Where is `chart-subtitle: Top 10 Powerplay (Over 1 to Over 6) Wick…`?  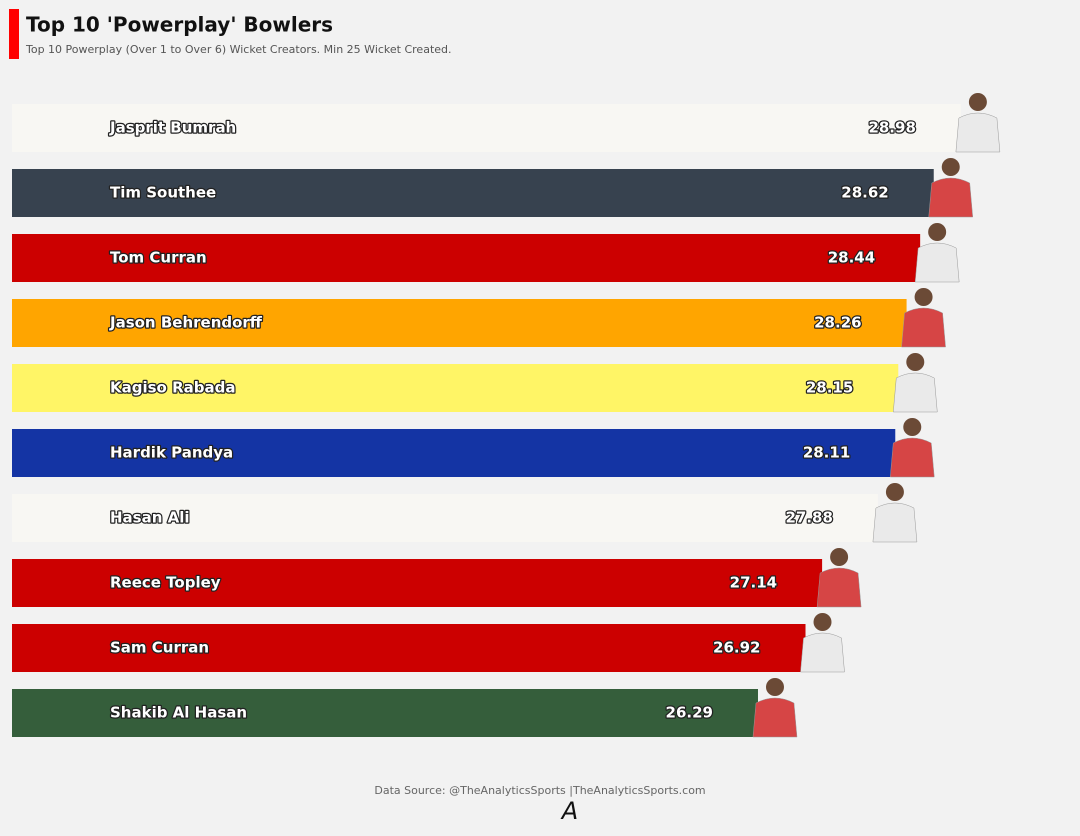
chart-subtitle: Top 10 Powerplay (Over 1 to Over 6) Wick… is located at coordinates (238, 49).